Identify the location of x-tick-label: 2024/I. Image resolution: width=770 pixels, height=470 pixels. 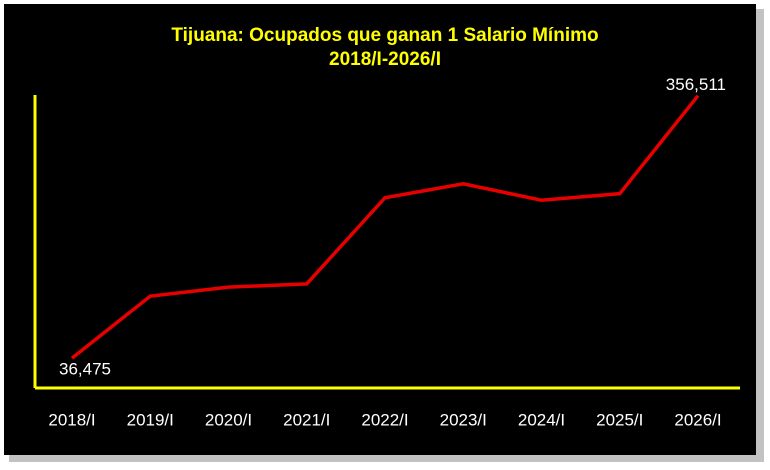
(541, 419).